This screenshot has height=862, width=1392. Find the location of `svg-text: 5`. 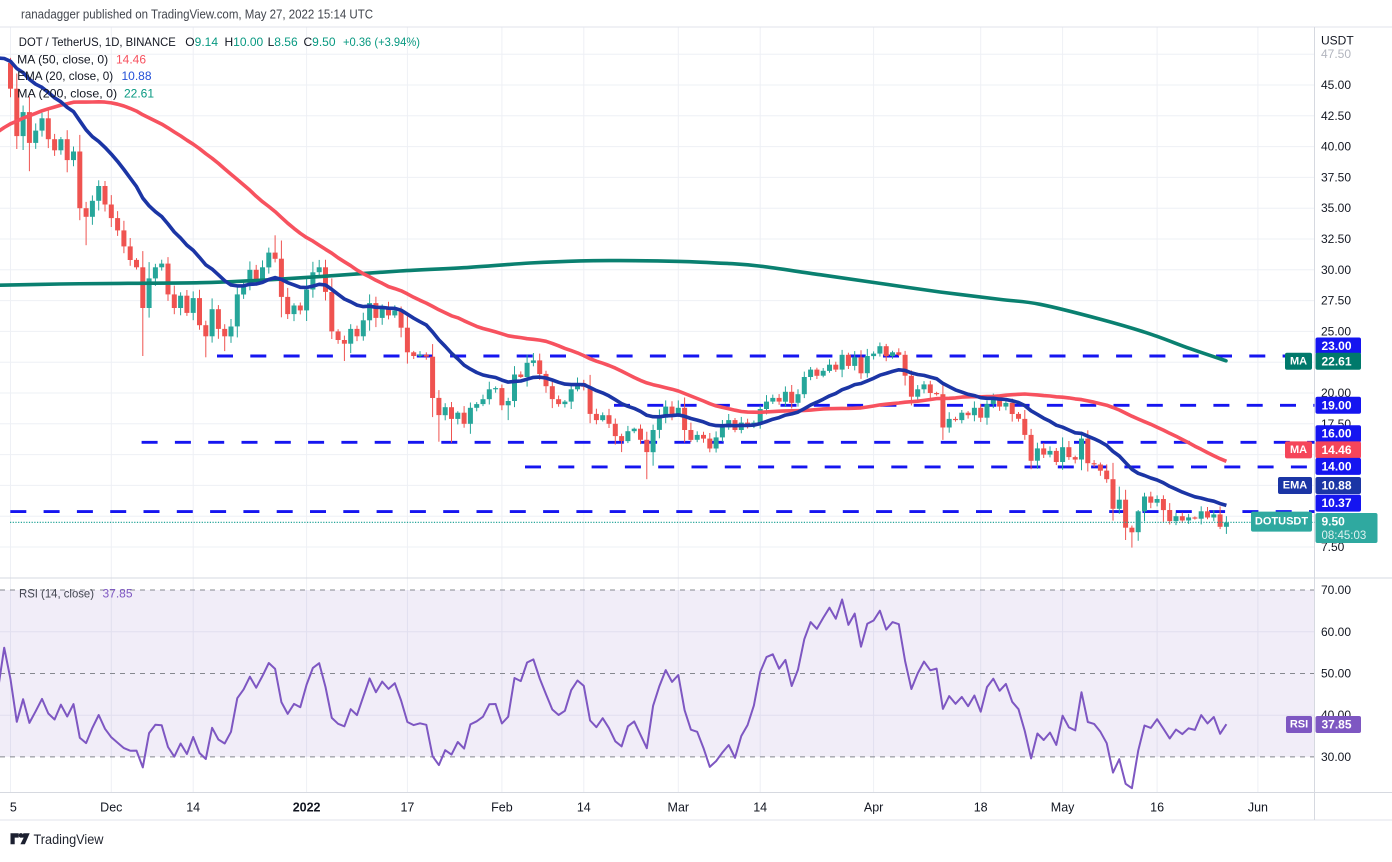

svg-text: 5 is located at coordinates (13, 808).